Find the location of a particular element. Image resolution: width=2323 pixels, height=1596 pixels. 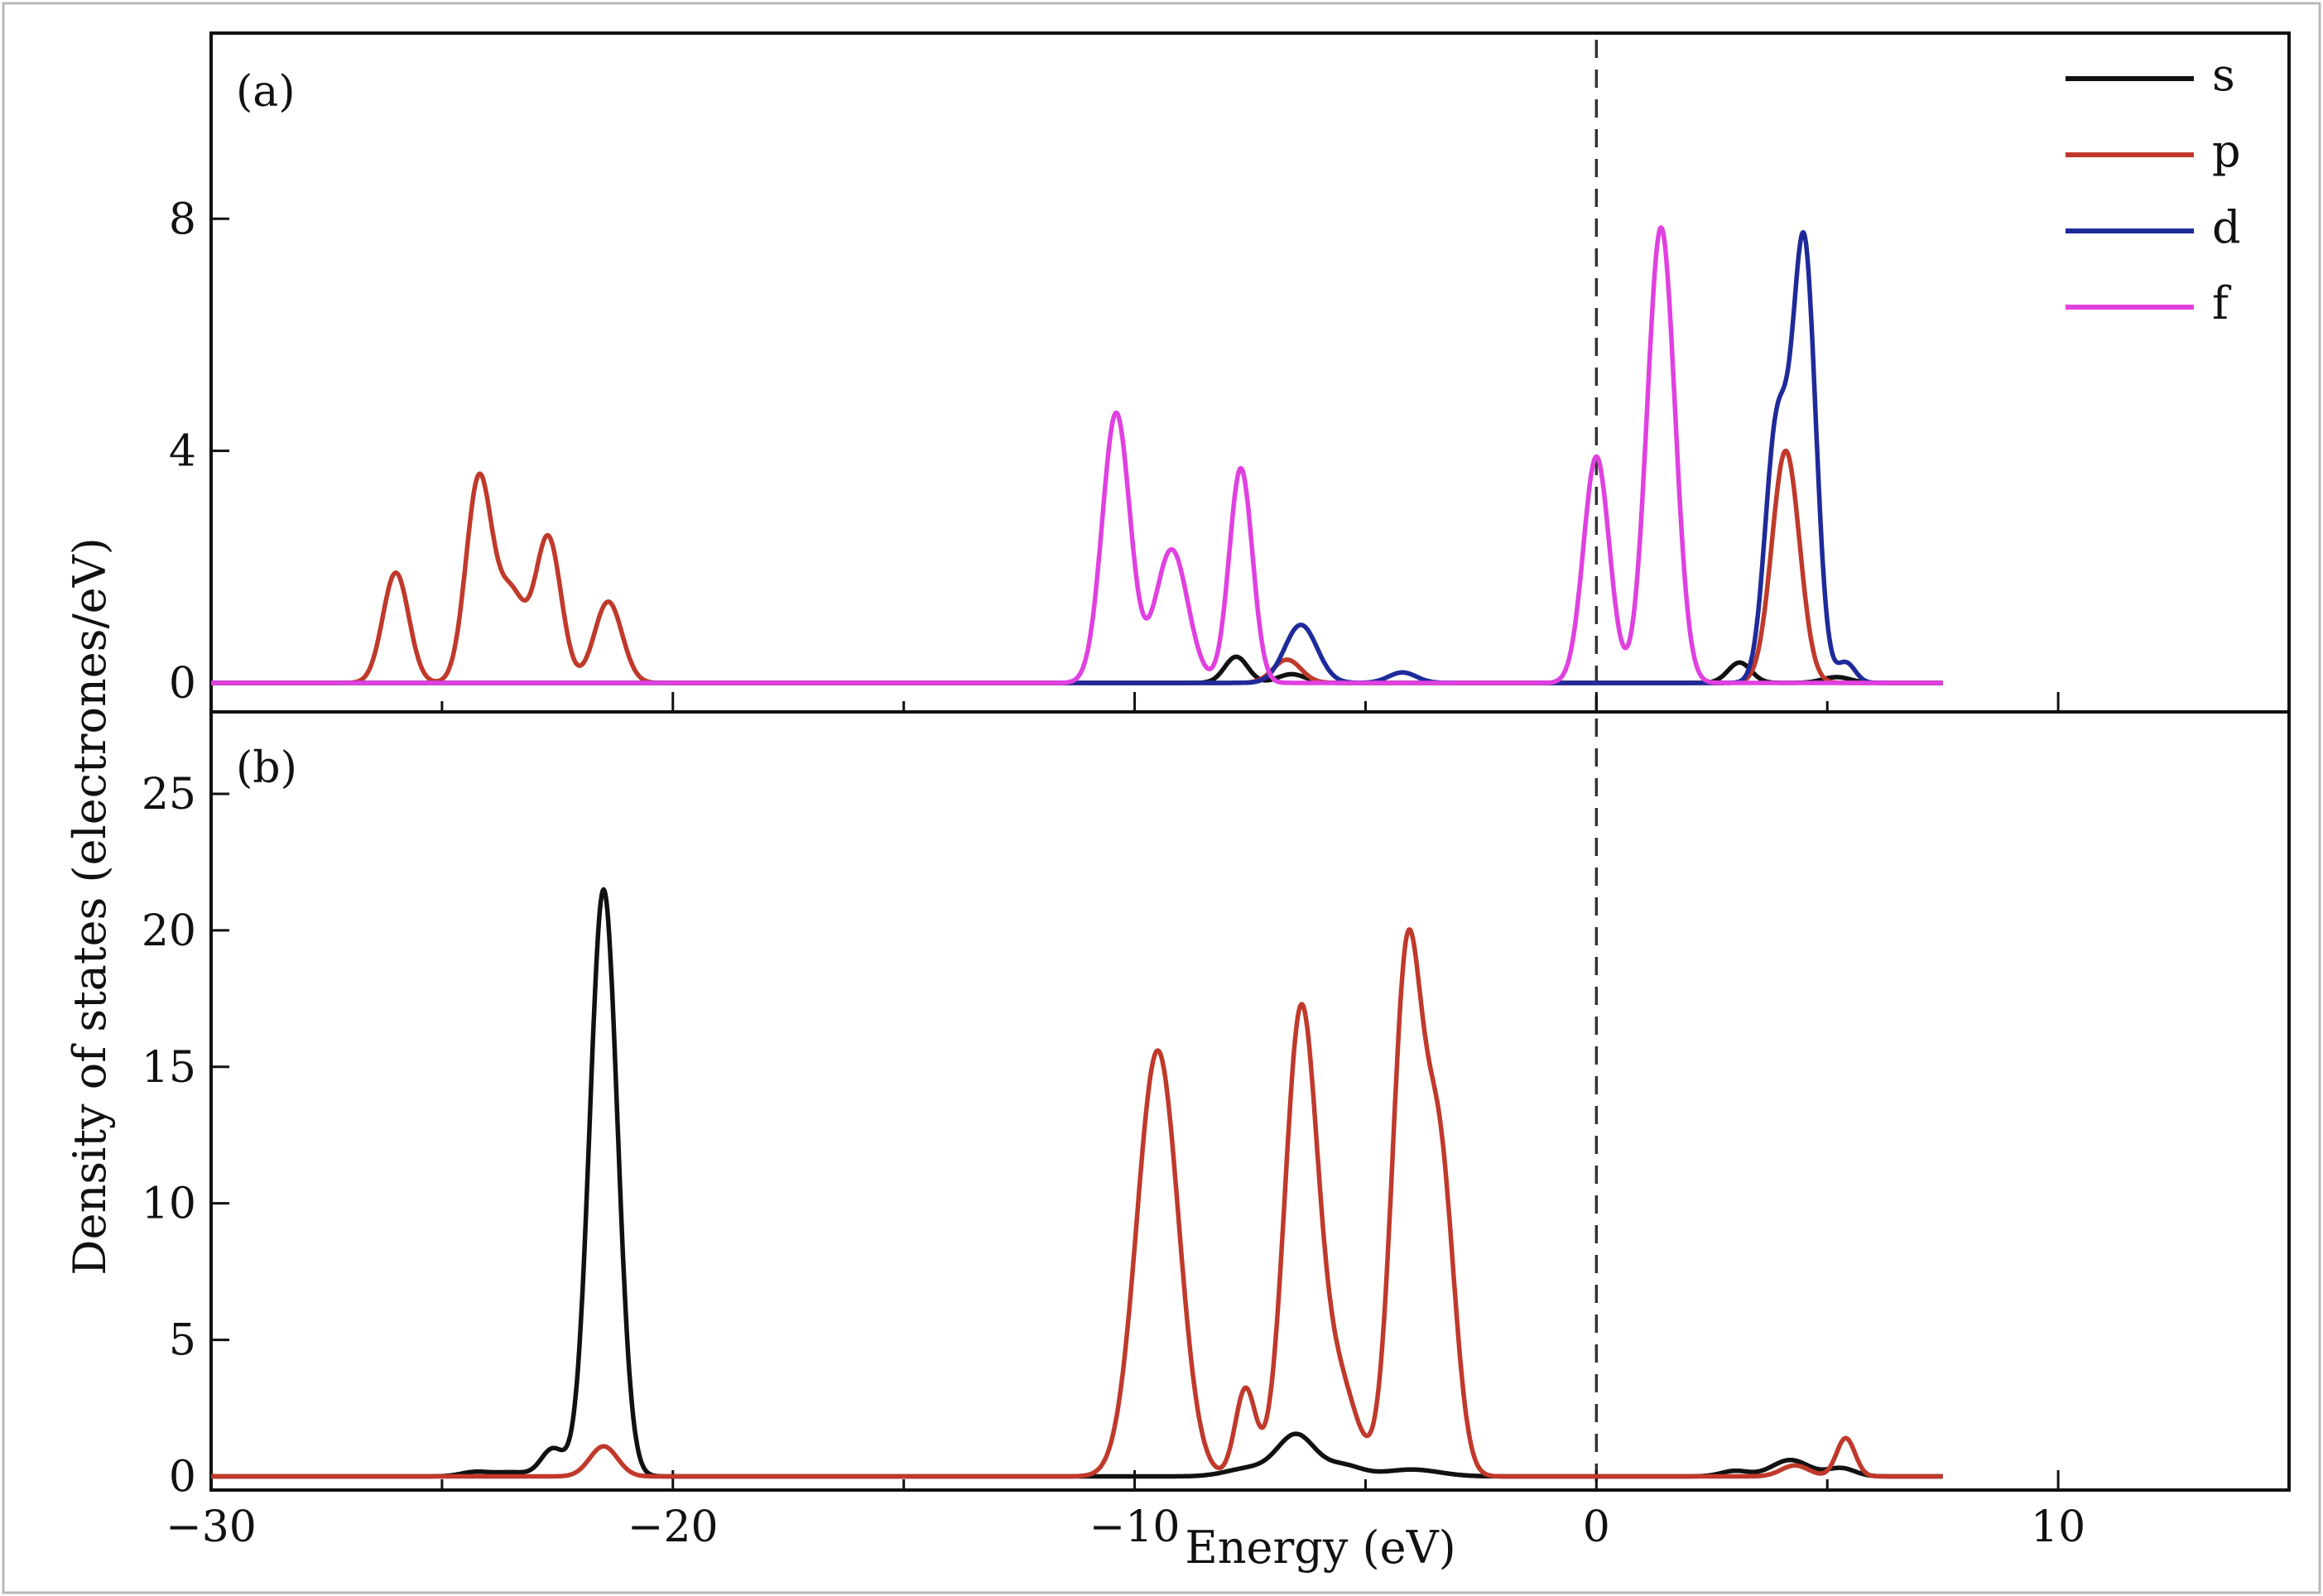

panel-a-tag: (a) is located at coordinates (266, 92).